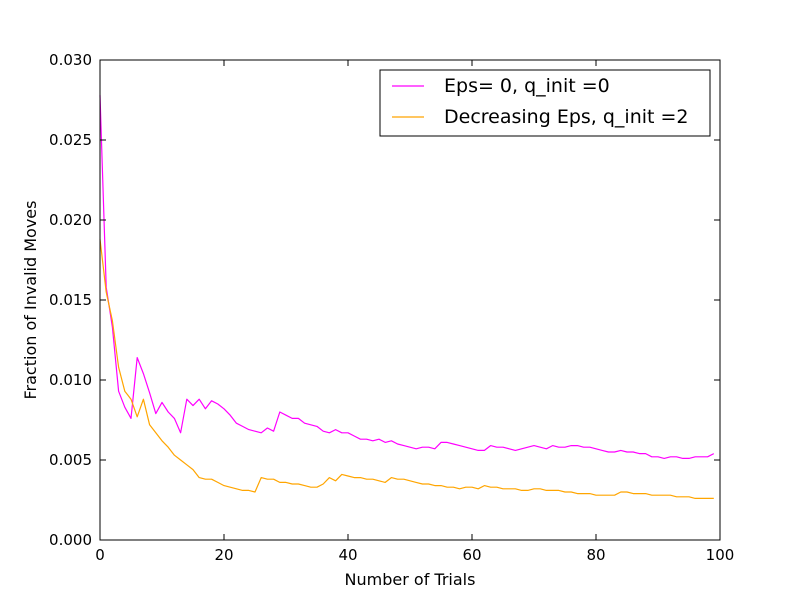  I want to click on legend-label-eps-0: Eps= 0, q_init =0, so click(527, 86).